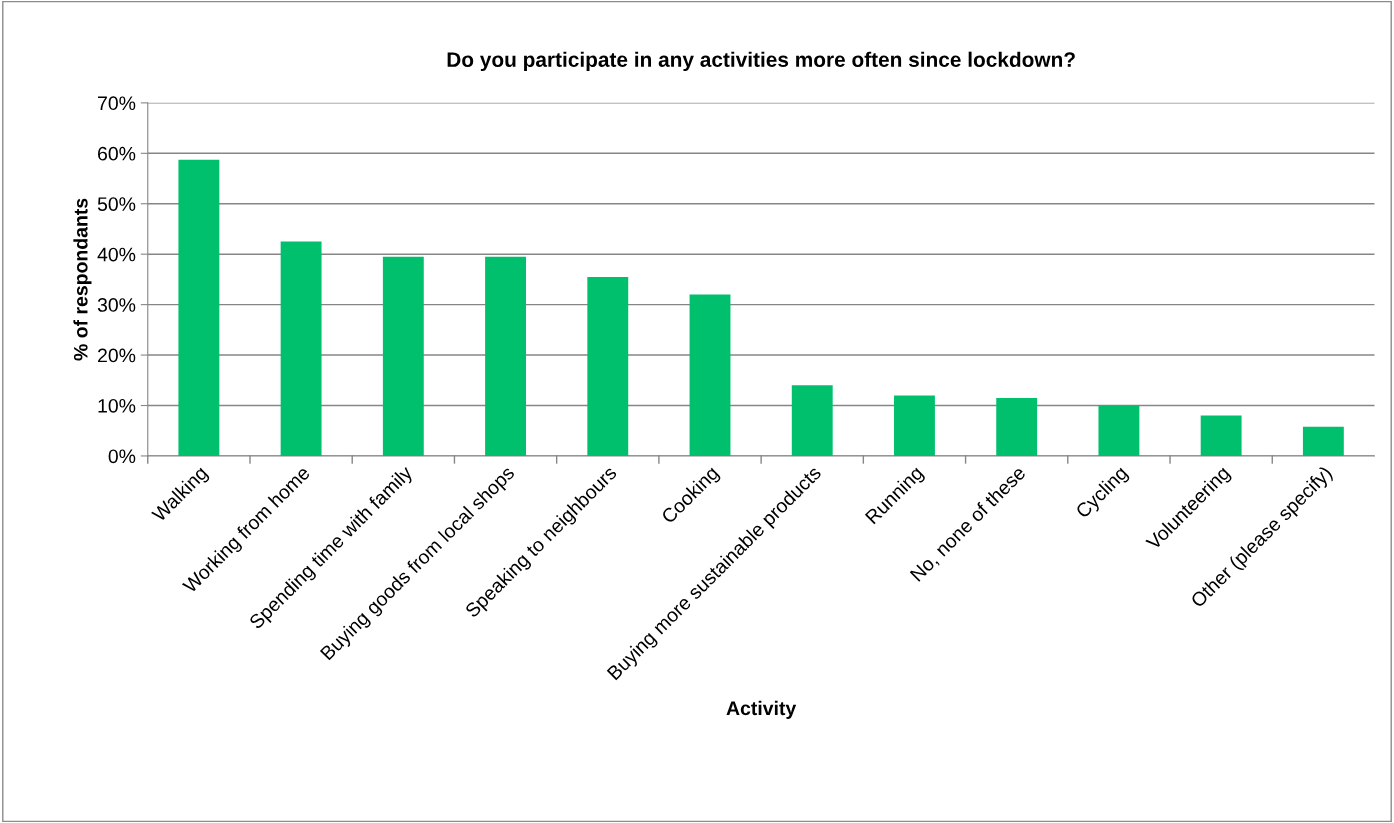  What do you see at coordinates (761, 61) in the screenshot?
I see `chart-title: Do you participate in any activities more often since lockdown?` at bounding box center [761, 61].